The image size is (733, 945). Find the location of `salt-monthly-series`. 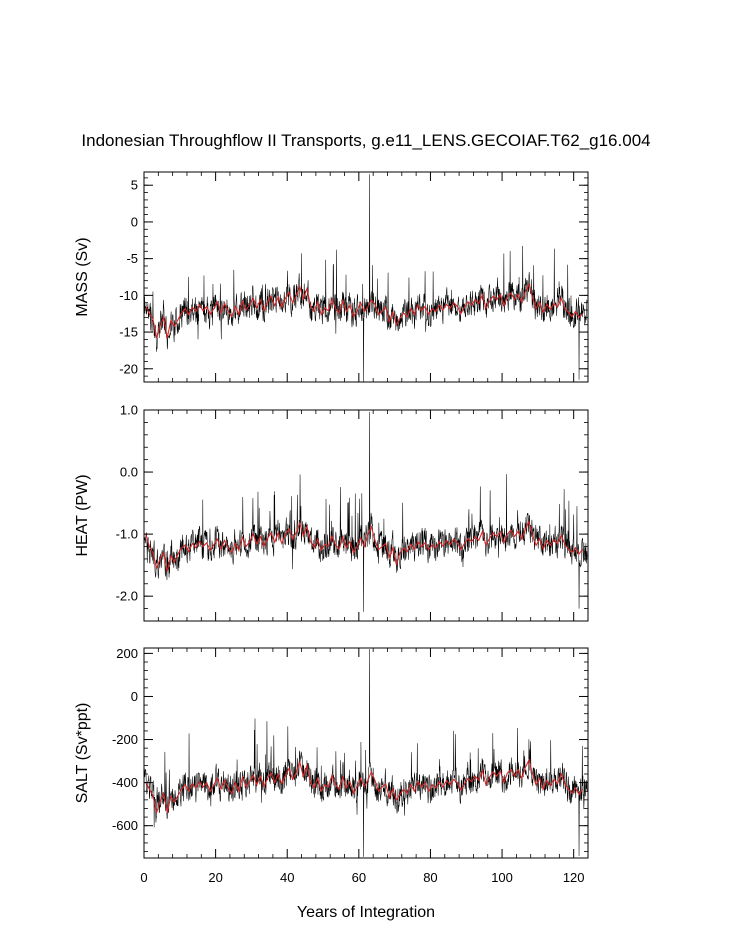

salt-monthly-series is located at coordinates (365, 753).